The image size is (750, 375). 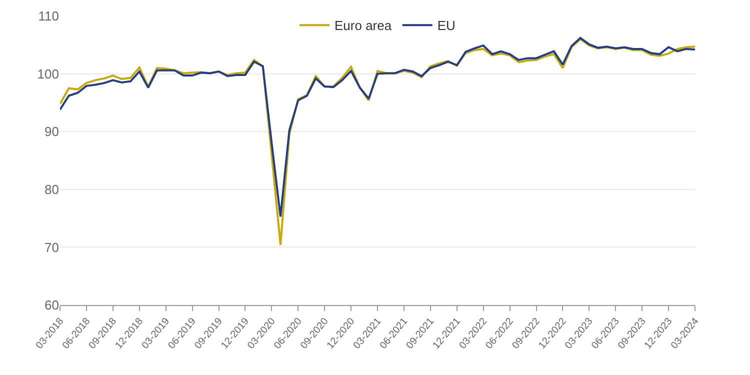 What do you see at coordinates (363, 26) in the screenshot?
I see `legend-label: Euro area` at bounding box center [363, 26].